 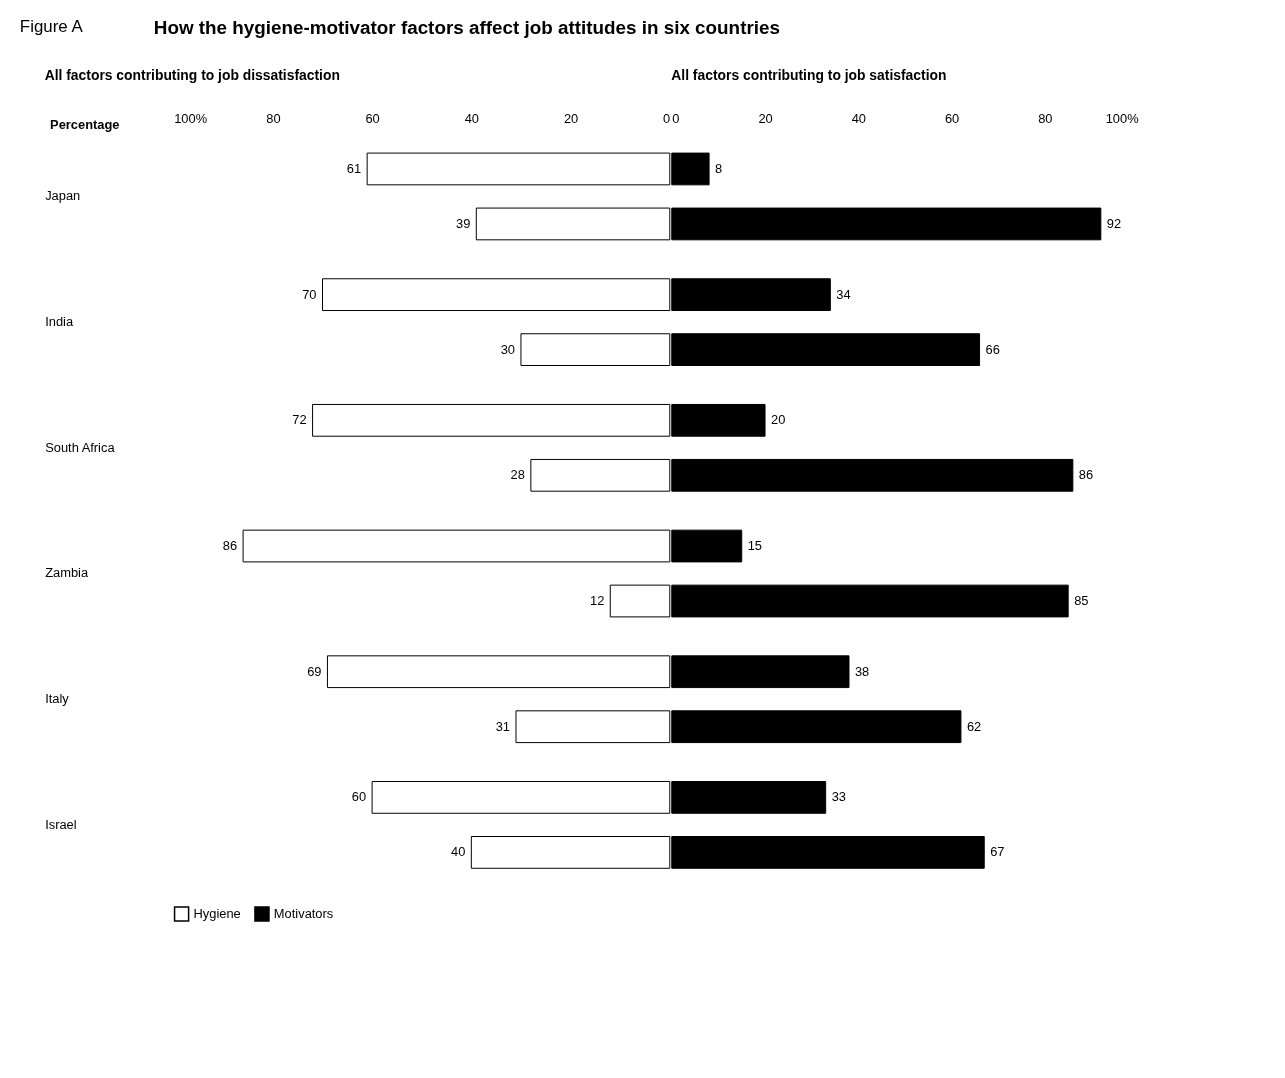 I want to click on y-tick-label: Israel, so click(x=61, y=824).